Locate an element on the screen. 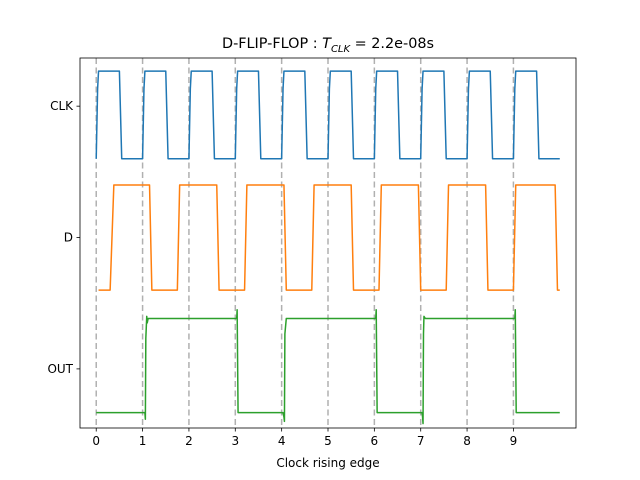  x-axis-ticks: 0 1 2 3 4 5 6 7 8 9 is located at coordinates (304, 438).